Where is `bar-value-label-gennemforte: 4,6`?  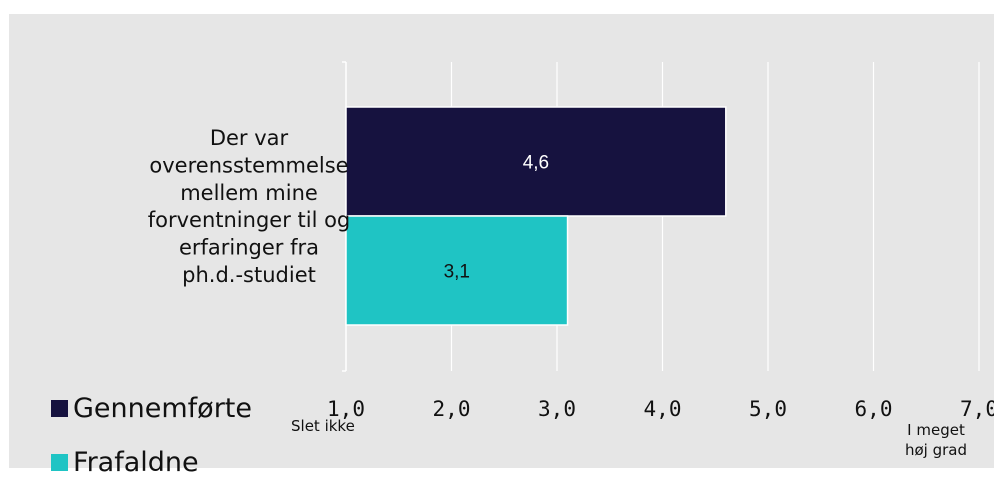 bar-value-label-gennemforte: 4,6 is located at coordinates (536, 163).